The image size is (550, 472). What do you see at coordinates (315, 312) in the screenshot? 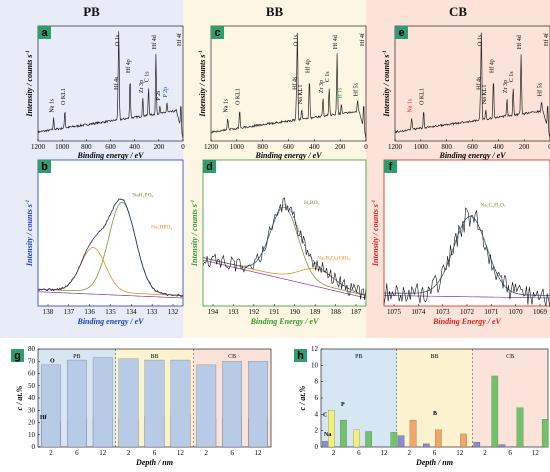
I see `x-tick-label: 189` at bounding box center [315, 312].